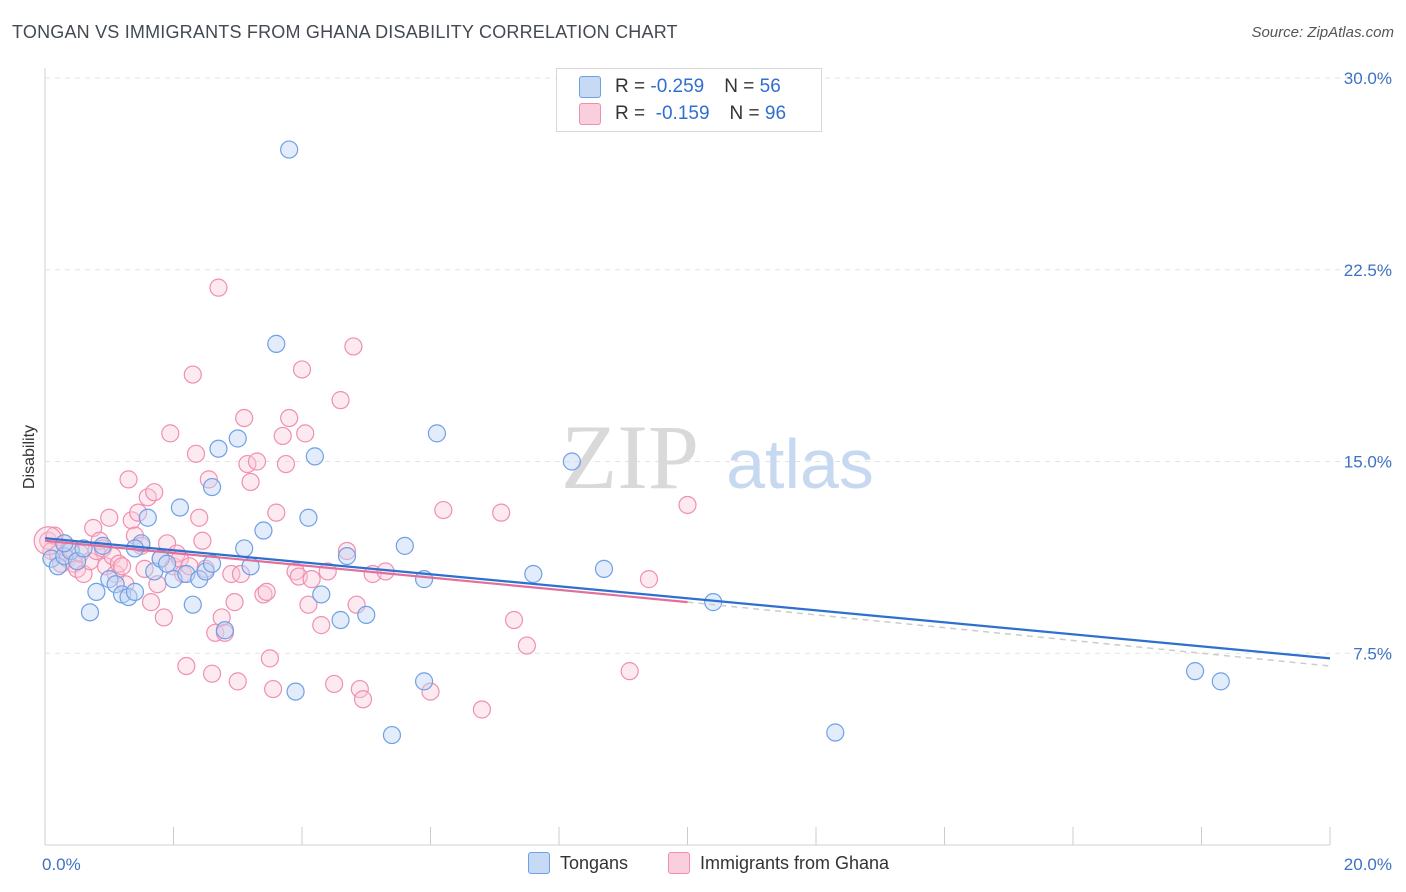  Describe the element at coordinates (1368, 78) in the screenshot. I see `y-tick-label: 30.0%` at that location.